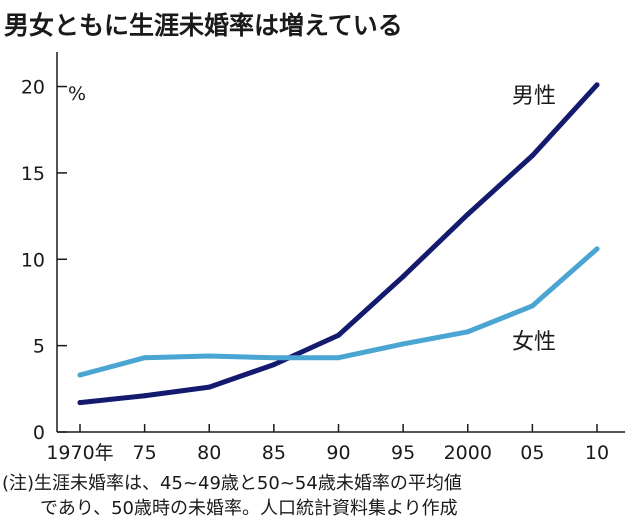 Image resolution: width=630 pixels, height=525 pixels. I want to click on x-tick-label: 05, so click(532, 453).